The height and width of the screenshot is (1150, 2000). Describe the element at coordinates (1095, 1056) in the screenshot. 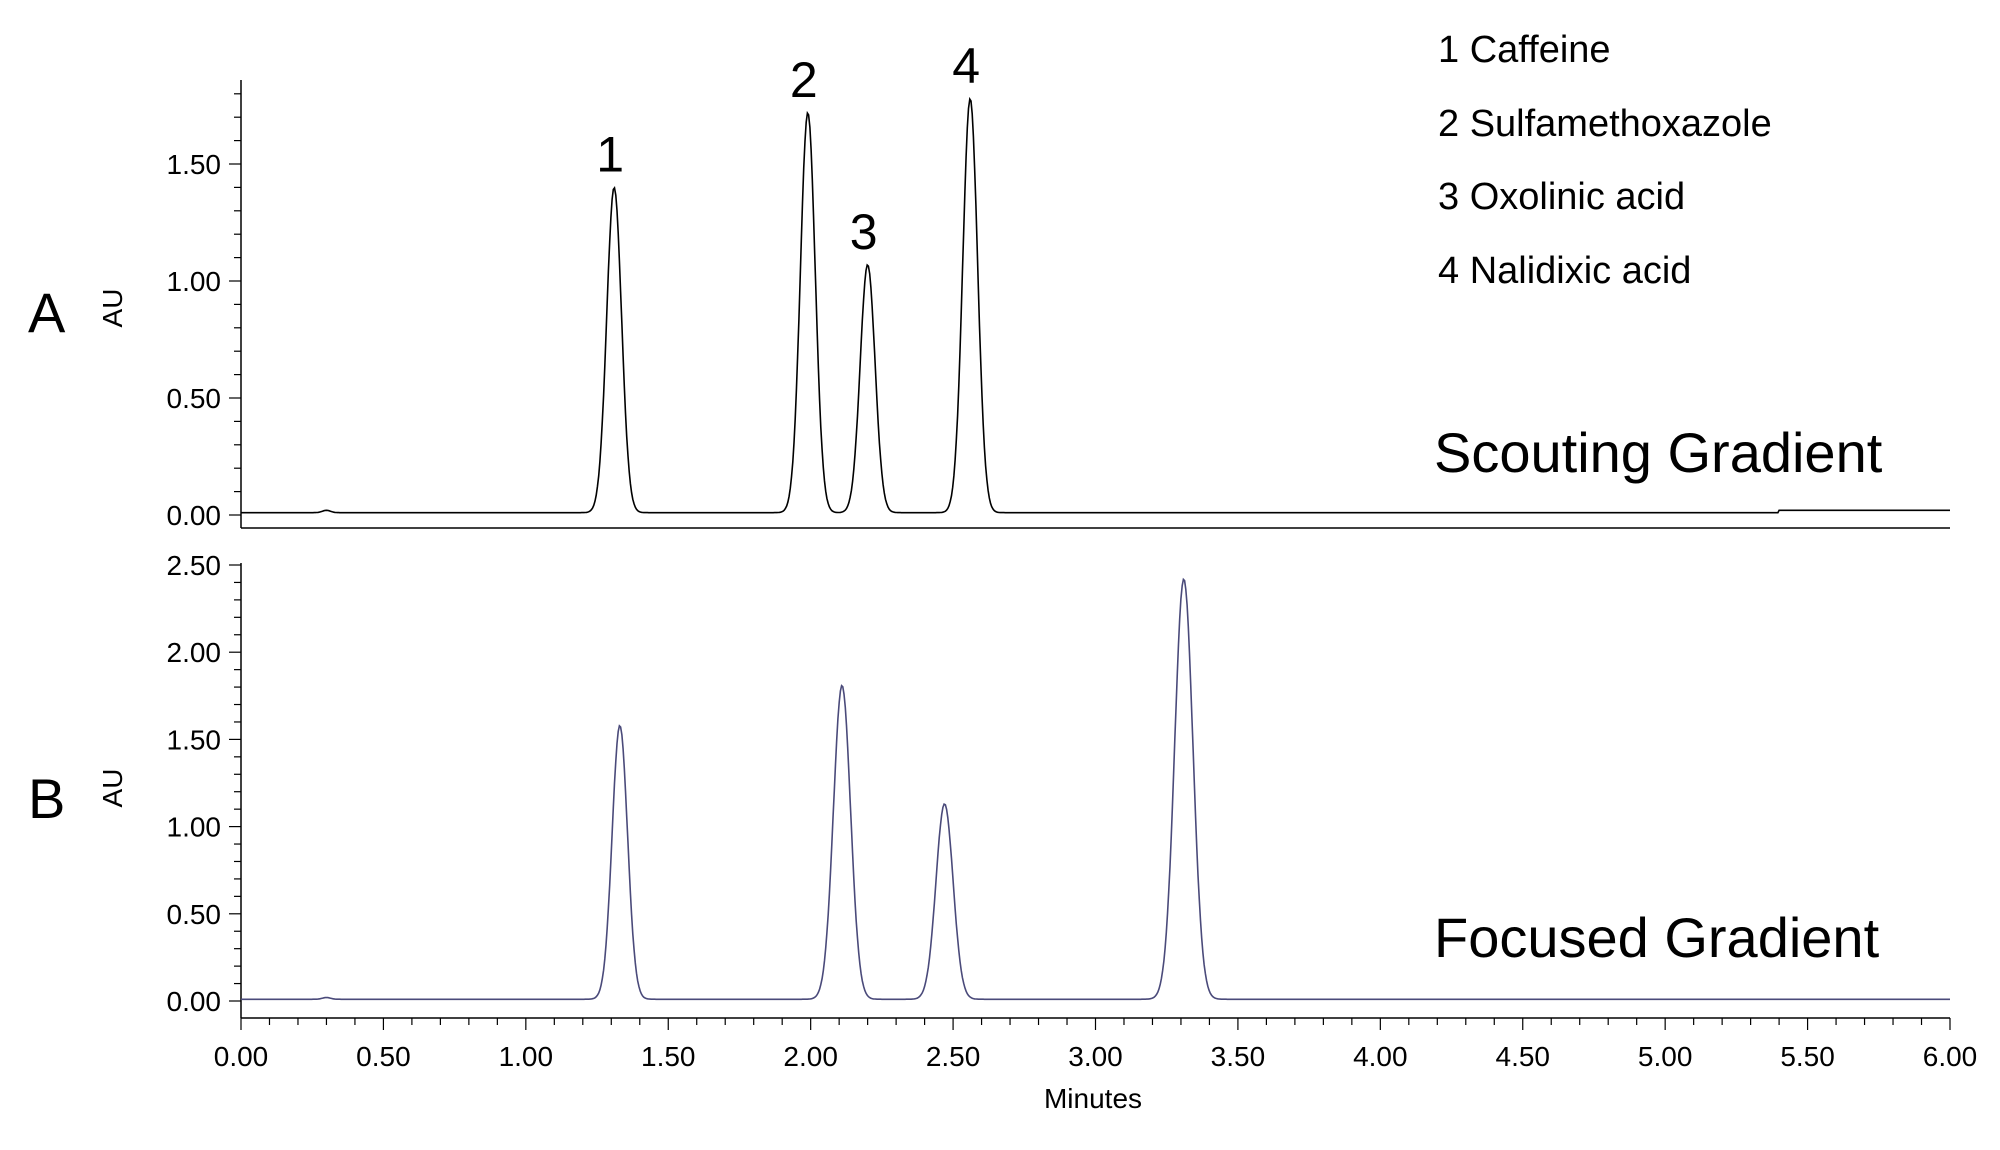

I see `x-tick-label: 3.00` at that location.